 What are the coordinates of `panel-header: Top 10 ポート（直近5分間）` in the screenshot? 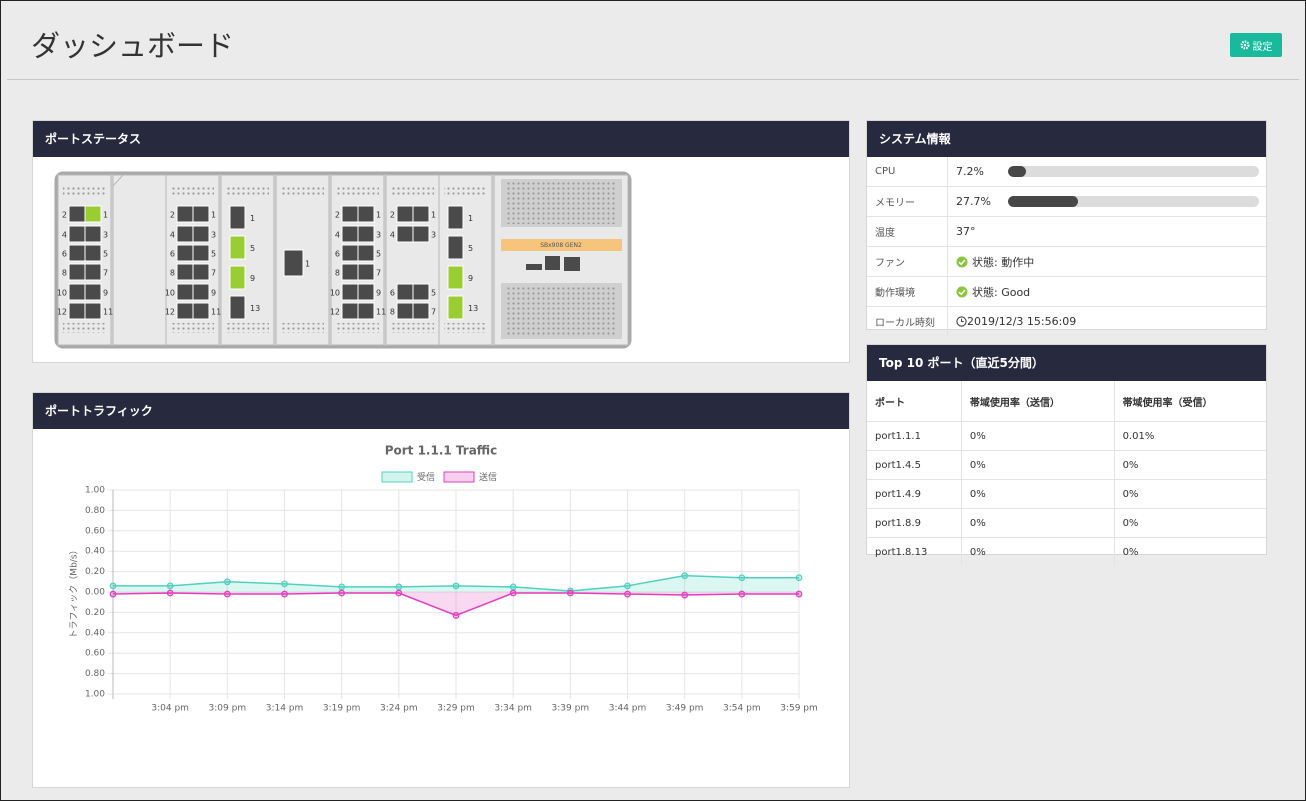 It's located at (1066, 363).